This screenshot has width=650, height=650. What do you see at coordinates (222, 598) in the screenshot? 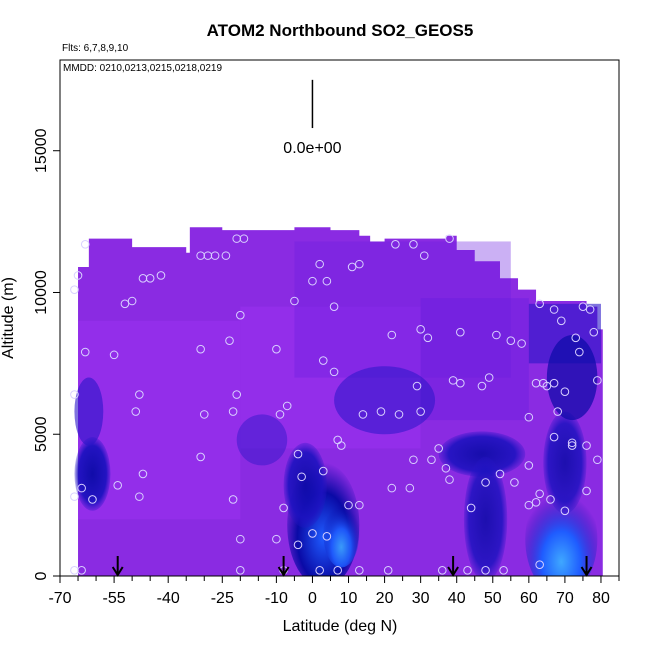
I see `x-tick-label: -25` at bounding box center [222, 598].